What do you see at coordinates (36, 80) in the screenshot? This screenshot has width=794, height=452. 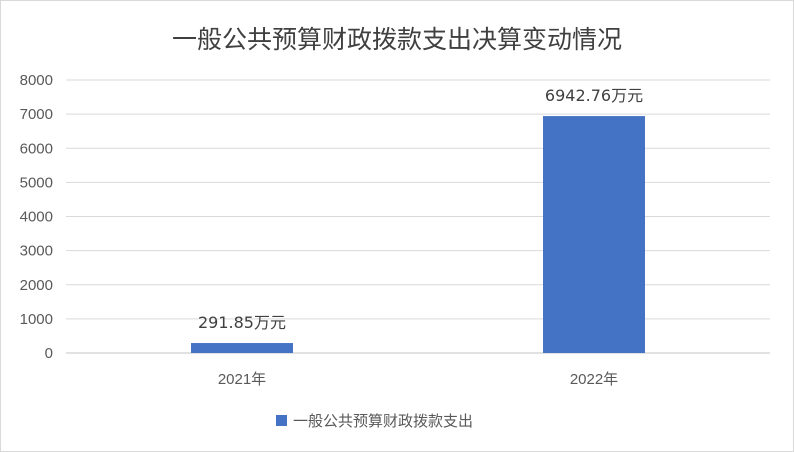 I see `y-tick-label: 8000` at bounding box center [36, 80].